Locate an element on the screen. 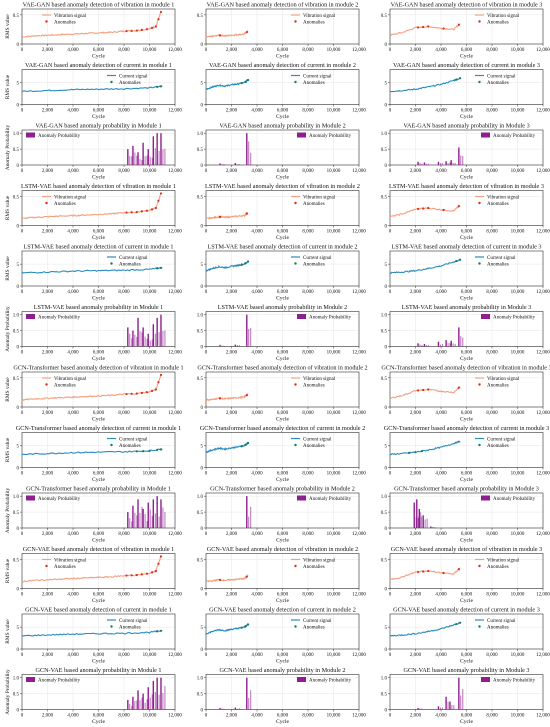 The image size is (550, 727). y-tick-label: 5 is located at coordinates (18, 628).